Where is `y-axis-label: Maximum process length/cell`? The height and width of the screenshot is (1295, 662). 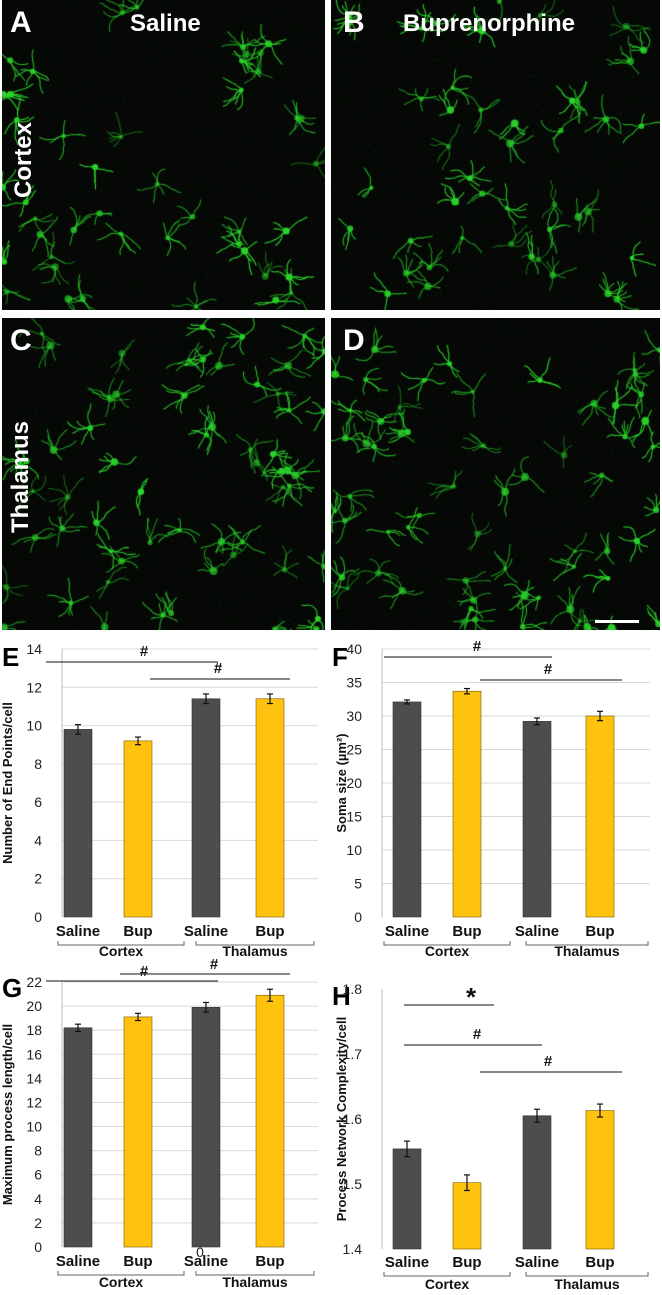 y-axis-label: Maximum process length/cell is located at coordinates (7, 1114).